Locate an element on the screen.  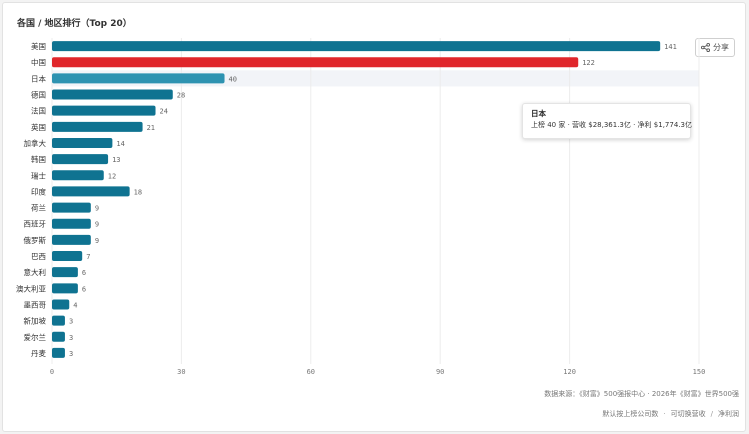
category-label: 英国 is located at coordinates (38, 127).